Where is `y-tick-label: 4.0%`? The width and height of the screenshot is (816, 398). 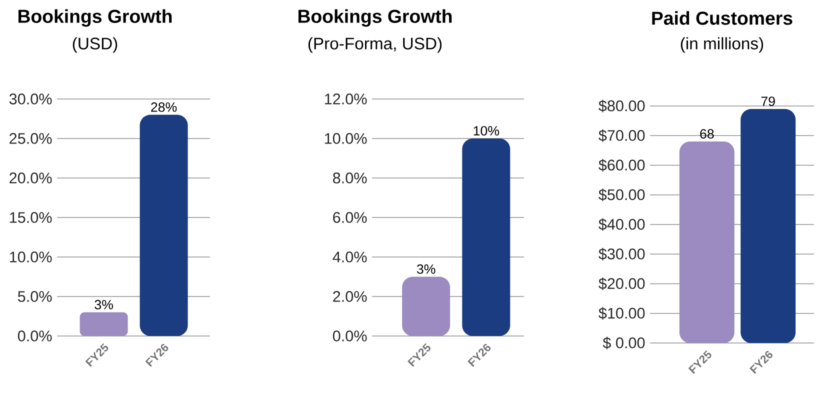 y-tick-label: 4.0% is located at coordinates (349, 257).